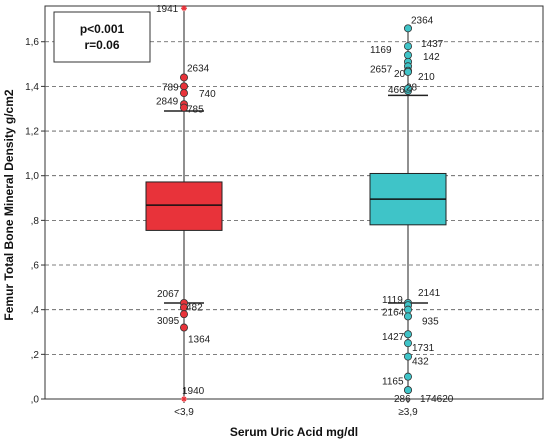  Describe the element at coordinates (167, 101) in the screenshot. I see `outlier-label: 2849` at that location.